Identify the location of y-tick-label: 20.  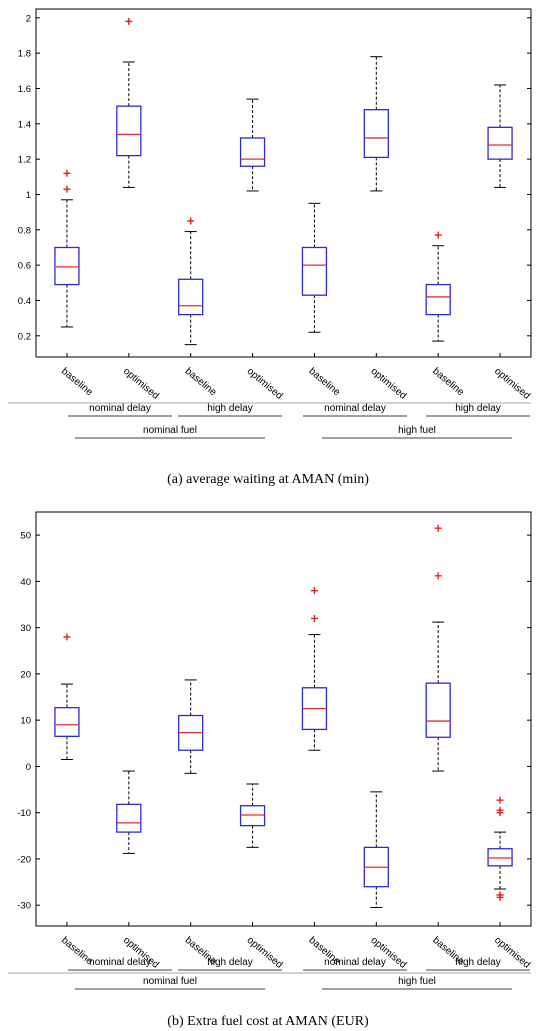
(25, 674).